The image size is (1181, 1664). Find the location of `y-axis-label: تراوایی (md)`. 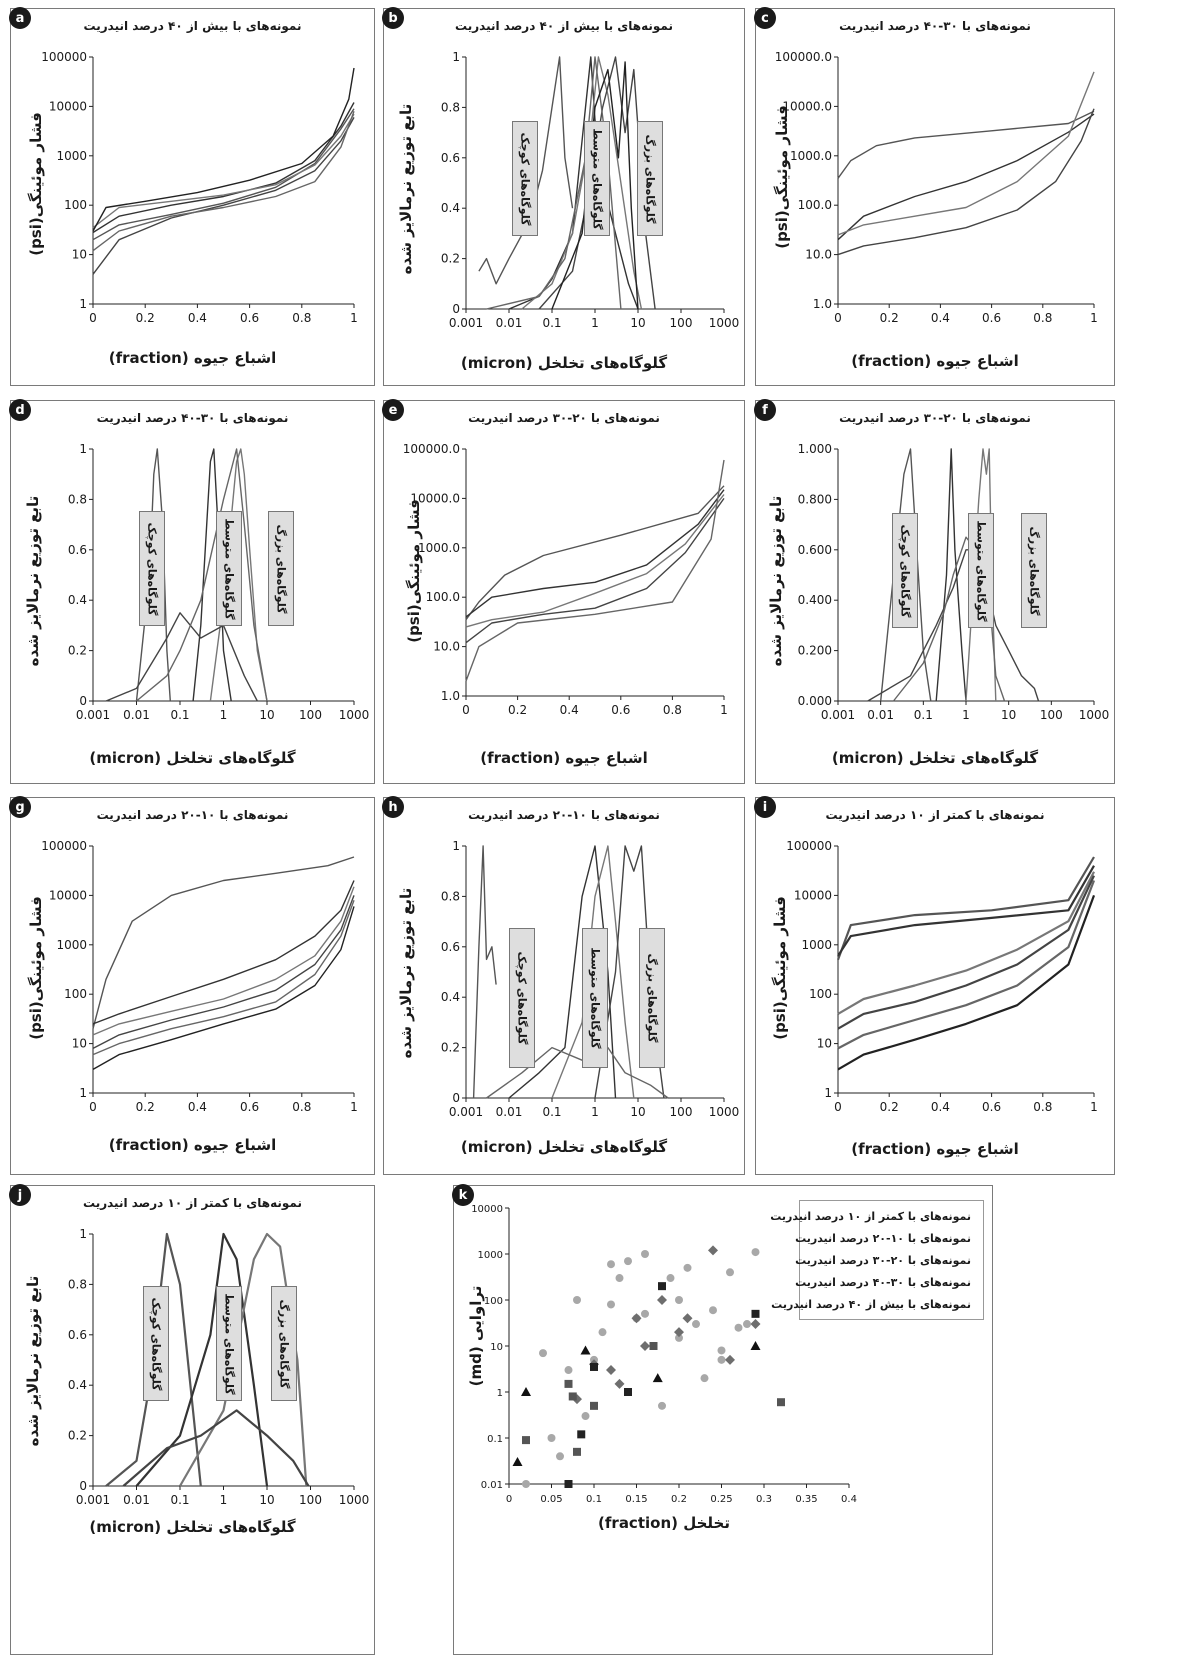

y-axis-label: تراوایی (md) is located at coordinates (476, 1336).